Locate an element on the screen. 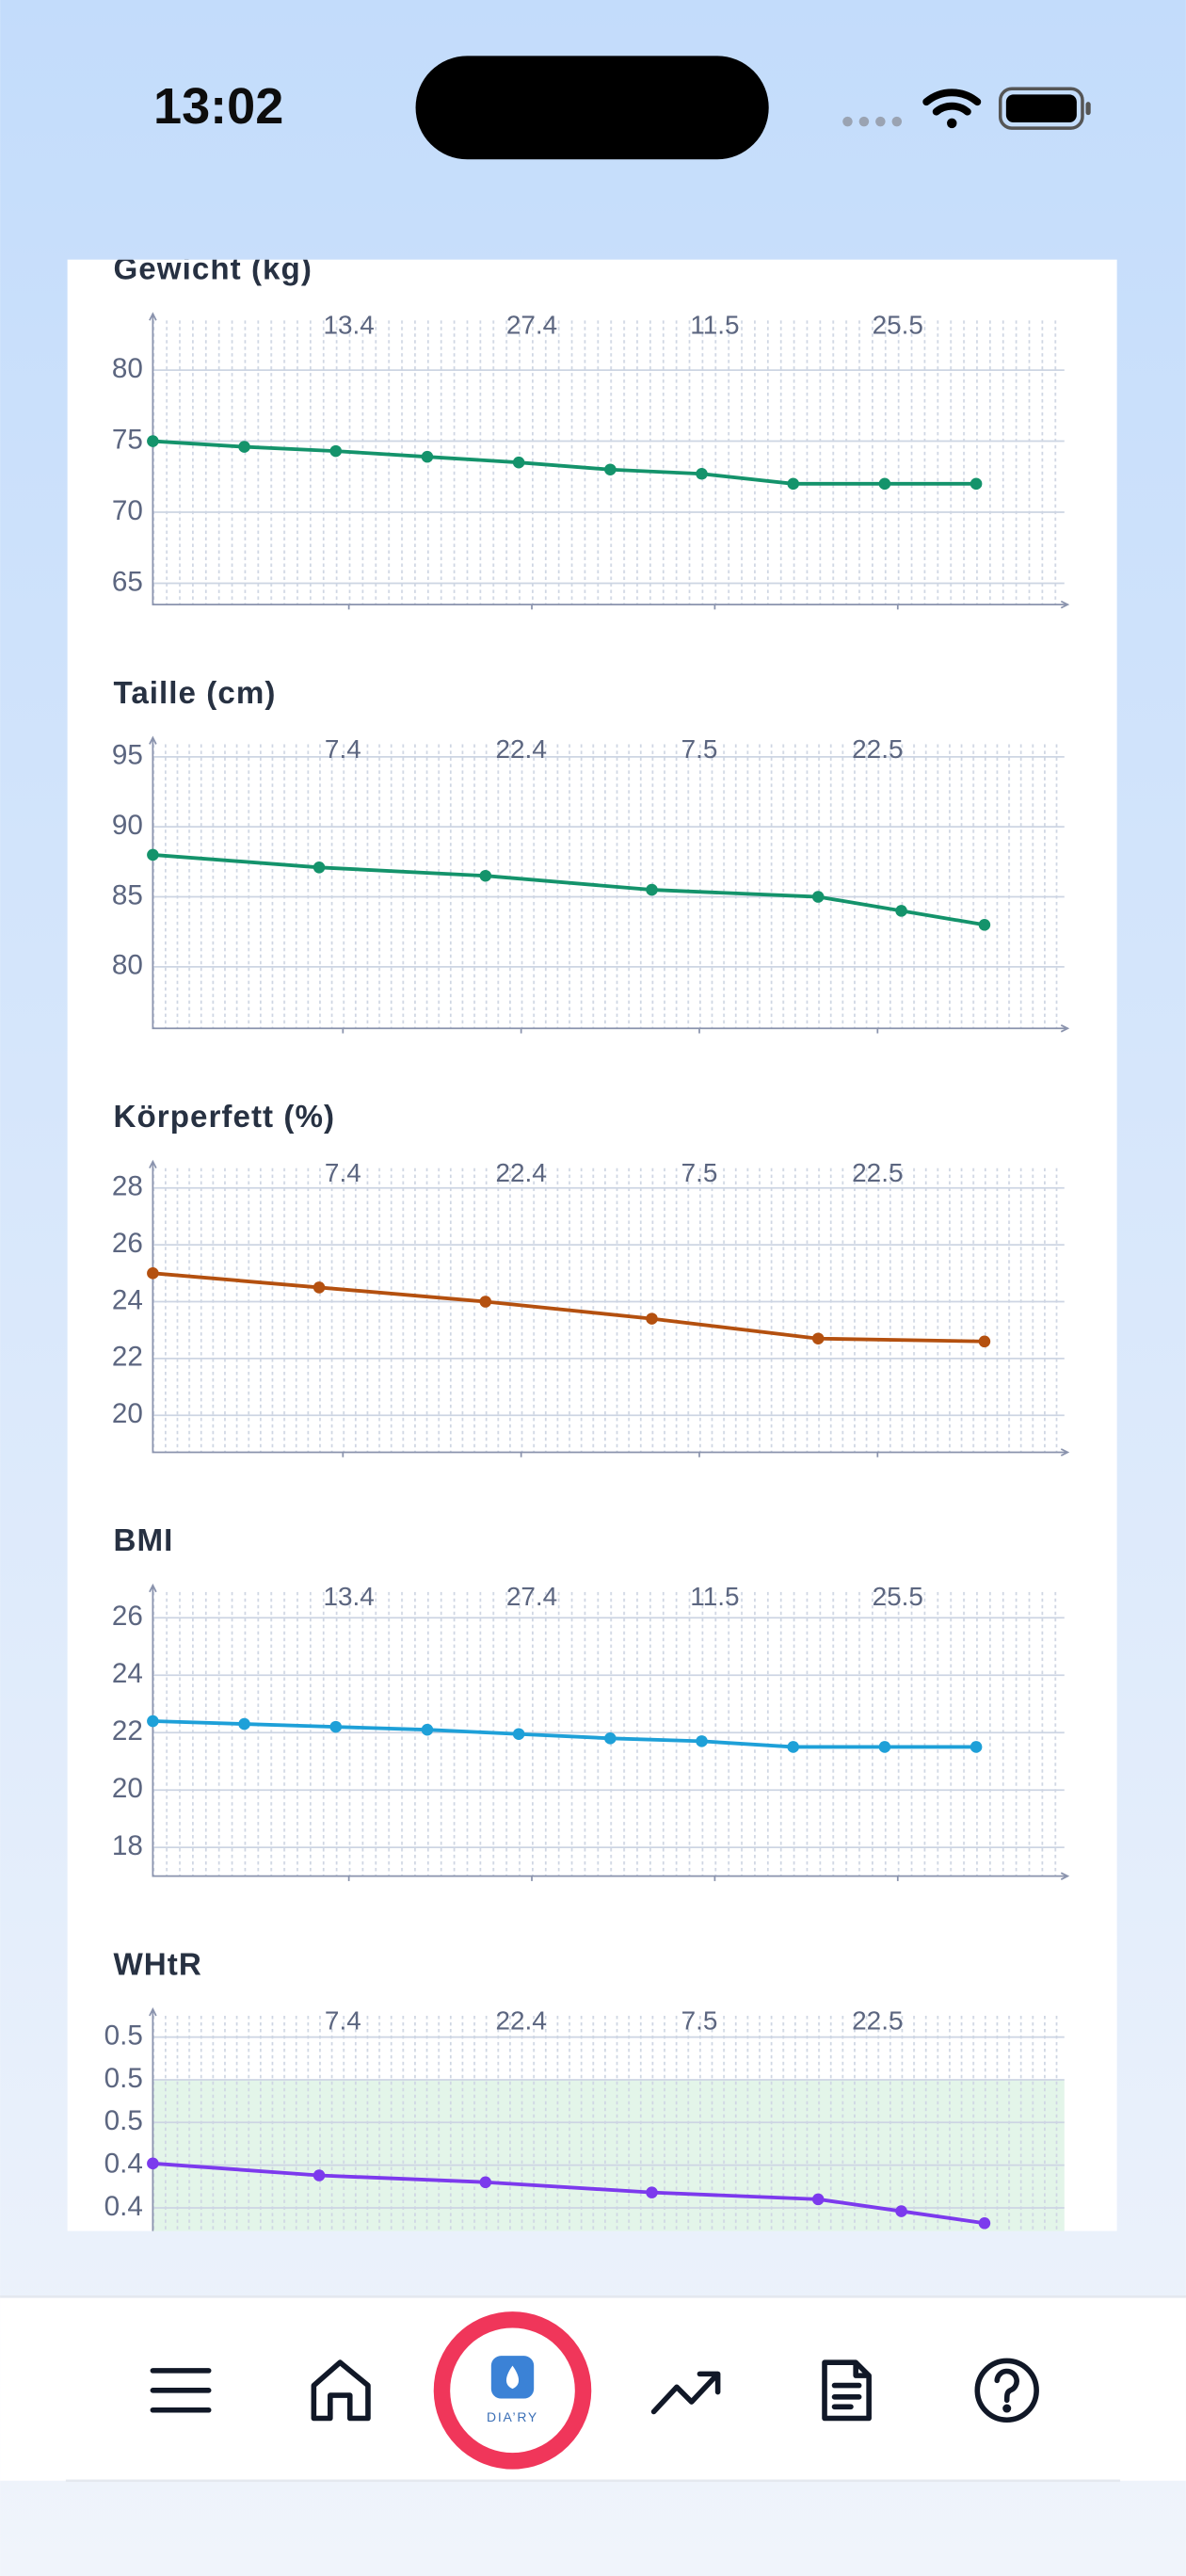 The height and width of the screenshot is (2576, 1186). clock: 13:02 is located at coordinates (218, 106).